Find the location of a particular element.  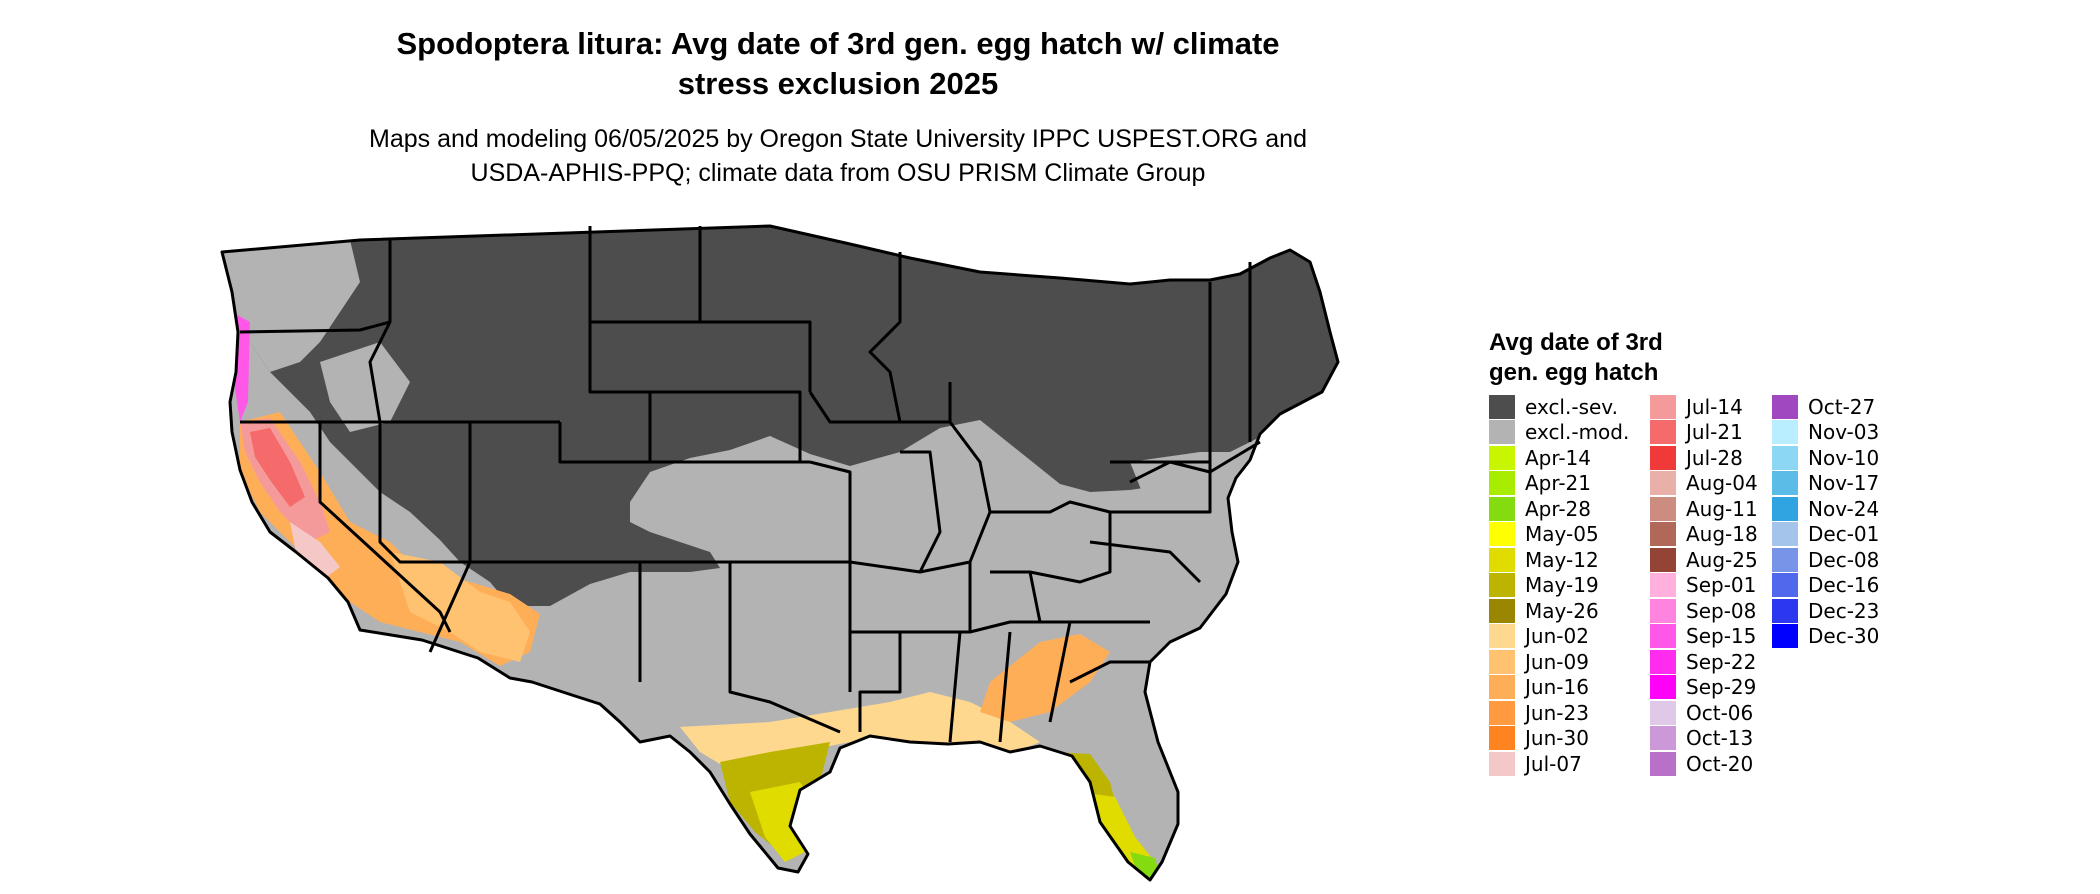

legend-item: Dec-30 is located at coordinates (1825, 637).